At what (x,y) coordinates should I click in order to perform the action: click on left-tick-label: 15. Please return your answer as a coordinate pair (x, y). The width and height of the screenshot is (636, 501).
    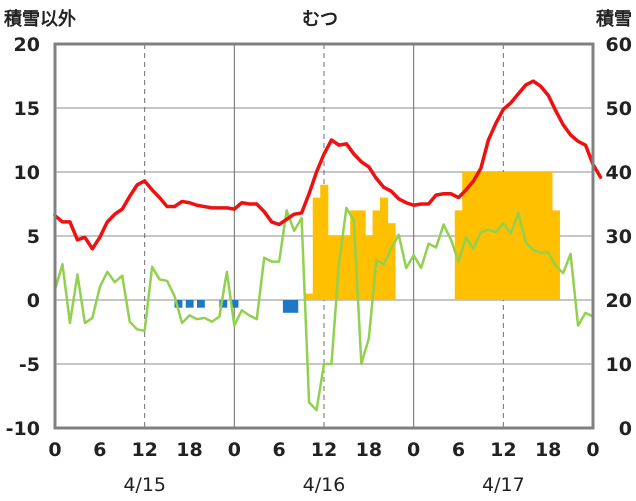
    Looking at the image, I should click on (27, 109).